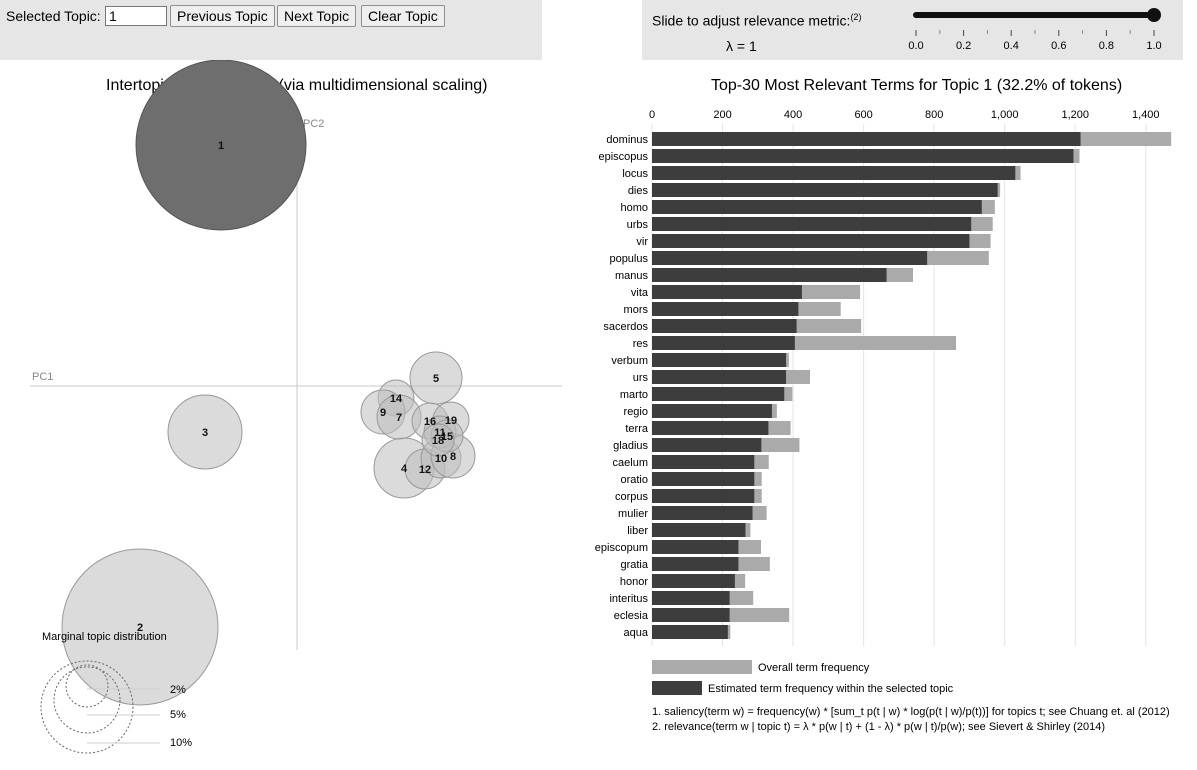 This screenshot has height=770, width=1197. I want to click on term-label-oratio: oratio, so click(634, 480).